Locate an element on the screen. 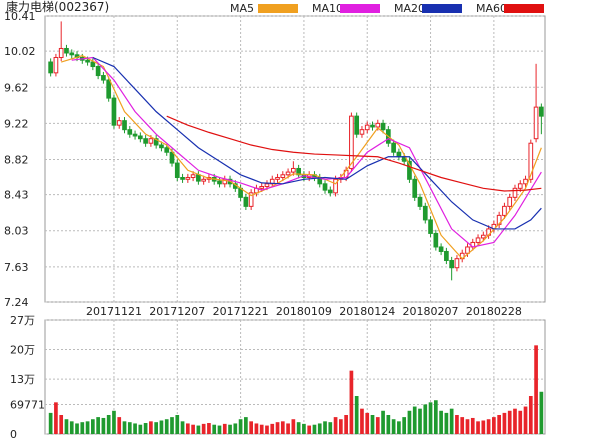 This screenshot has width=600, height=444. volume-tick-label: 13万 is located at coordinates (22, 379).